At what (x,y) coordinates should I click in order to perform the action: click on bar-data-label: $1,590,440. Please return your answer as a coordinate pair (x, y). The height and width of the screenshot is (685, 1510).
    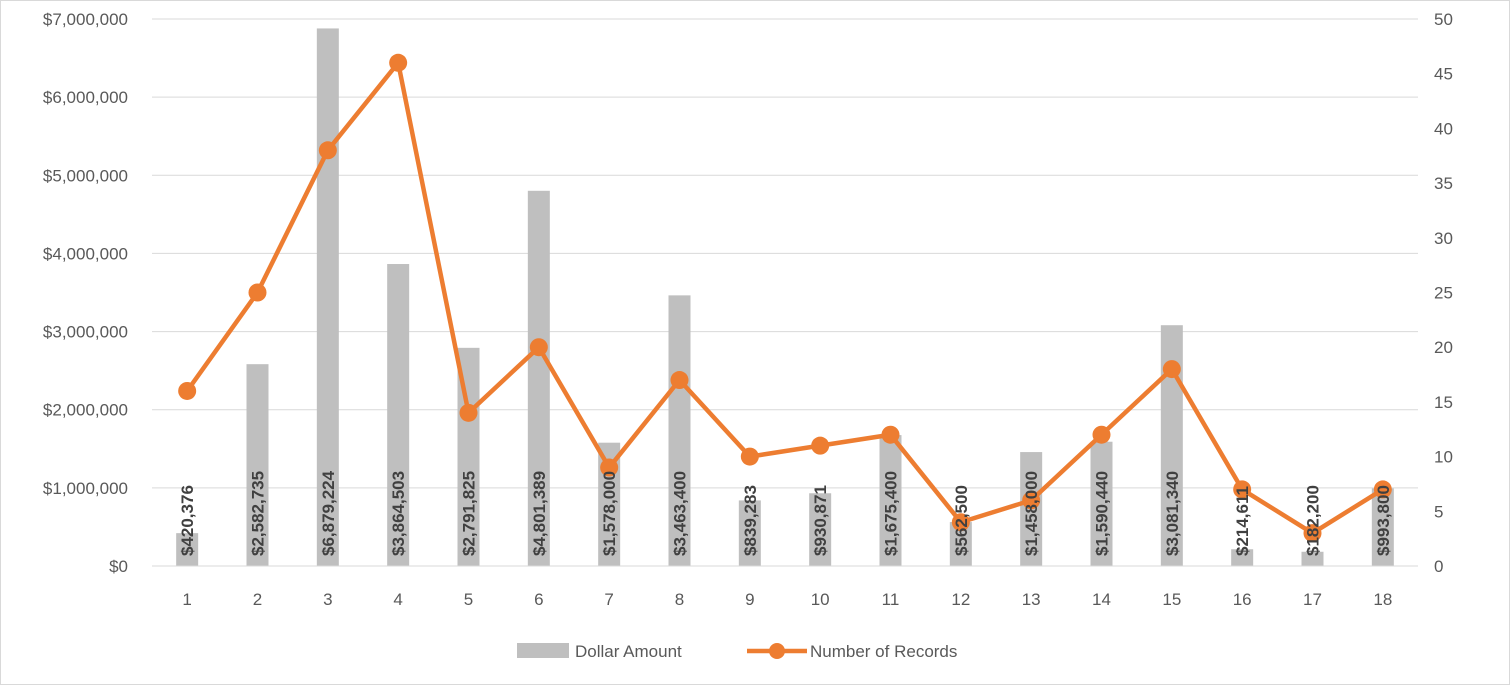
    Looking at the image, I should click on (1102, 513).